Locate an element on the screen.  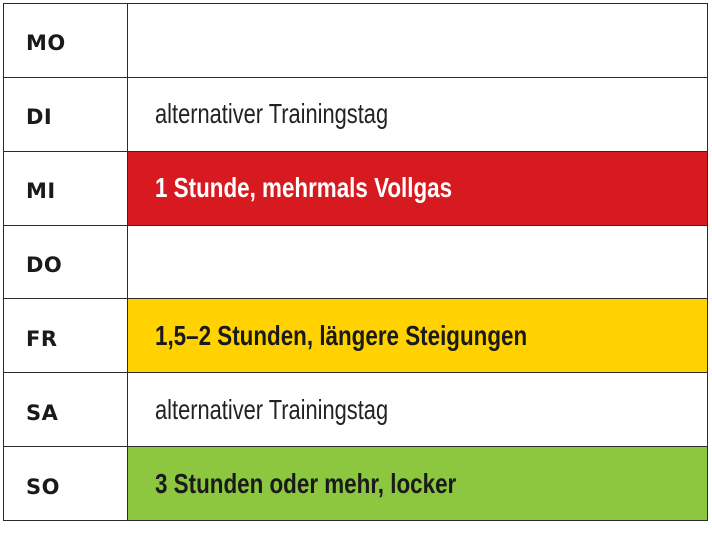
table-row: DO is located at coordinates (355, 262).